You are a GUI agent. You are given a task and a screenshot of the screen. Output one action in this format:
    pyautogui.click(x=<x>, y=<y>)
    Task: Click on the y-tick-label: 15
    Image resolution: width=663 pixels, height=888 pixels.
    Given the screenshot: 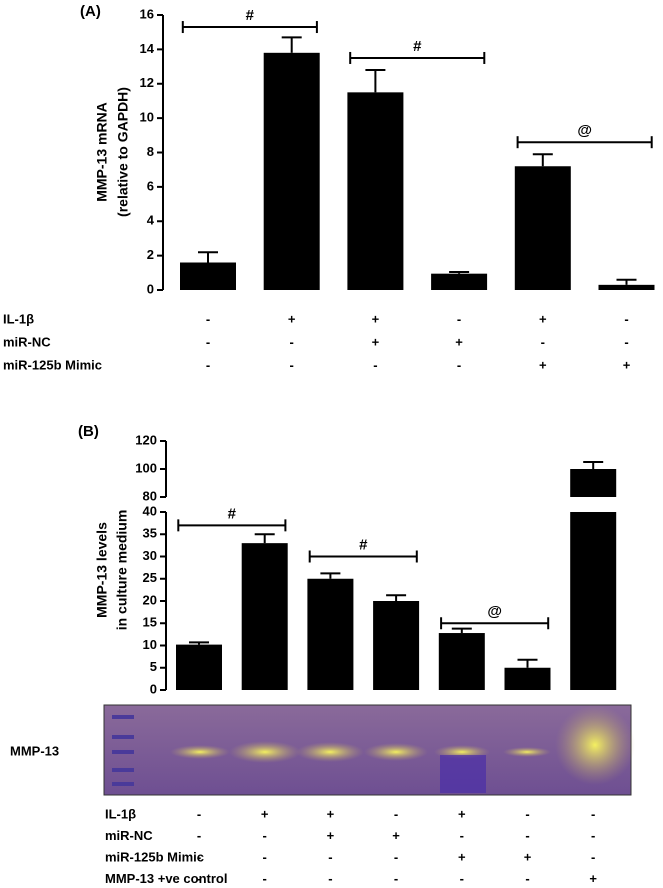 What is the action you would take?
    pyautogui.click(x=150, y=622)
    